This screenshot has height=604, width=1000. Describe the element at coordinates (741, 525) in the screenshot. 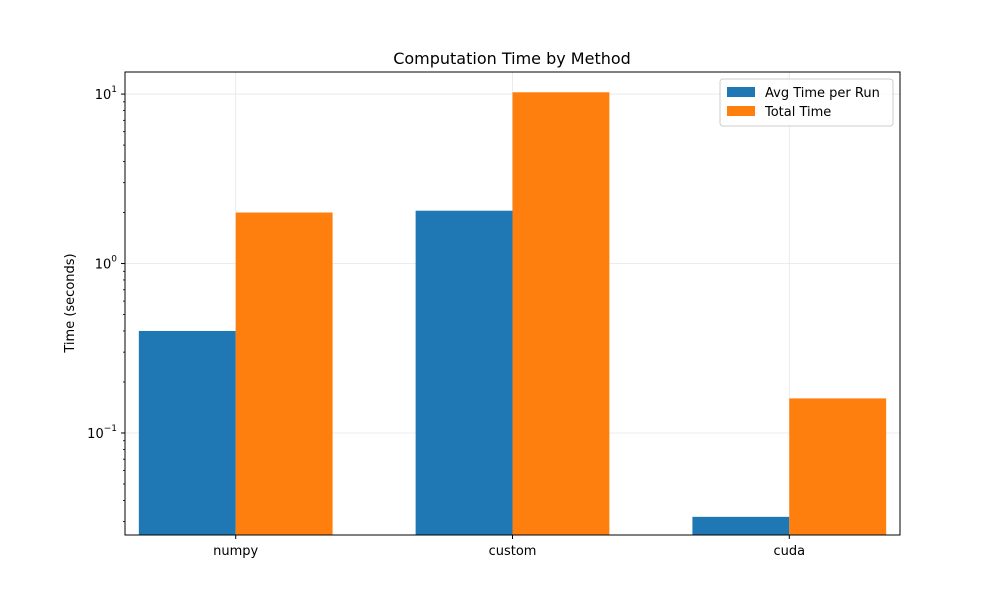

I see `bar-cuda-avg` at that location.